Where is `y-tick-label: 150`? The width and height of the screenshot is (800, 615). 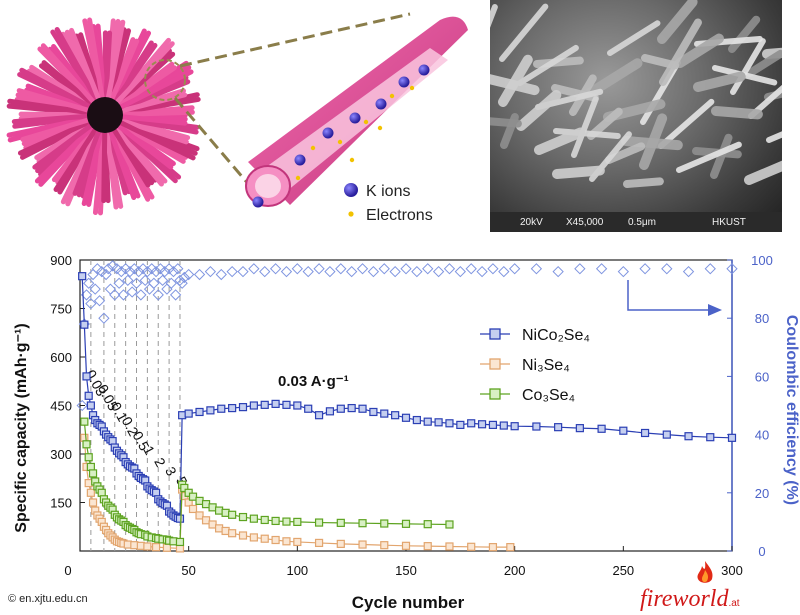 y-tick-label: 150 is located at coordinates (61, 503).